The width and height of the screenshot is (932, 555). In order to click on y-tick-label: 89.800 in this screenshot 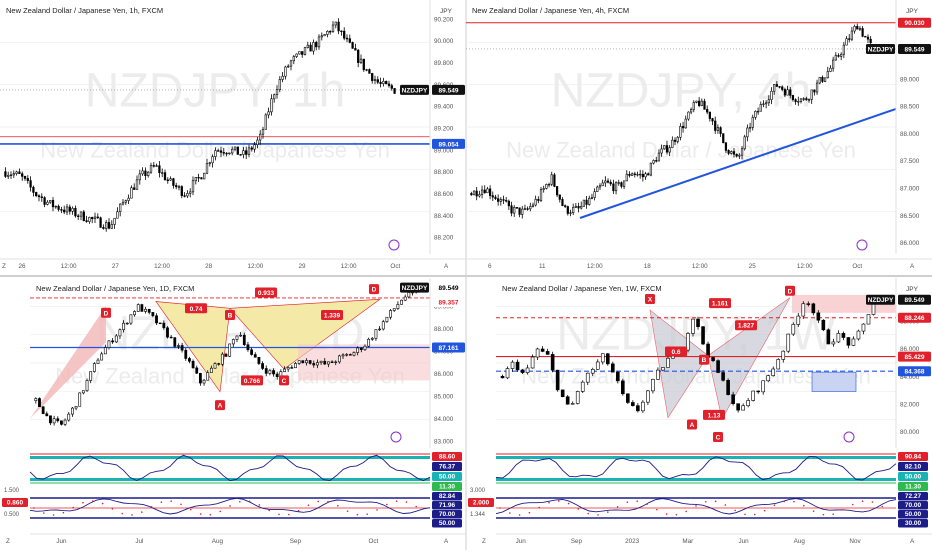, I will do `click(444, 63)`.